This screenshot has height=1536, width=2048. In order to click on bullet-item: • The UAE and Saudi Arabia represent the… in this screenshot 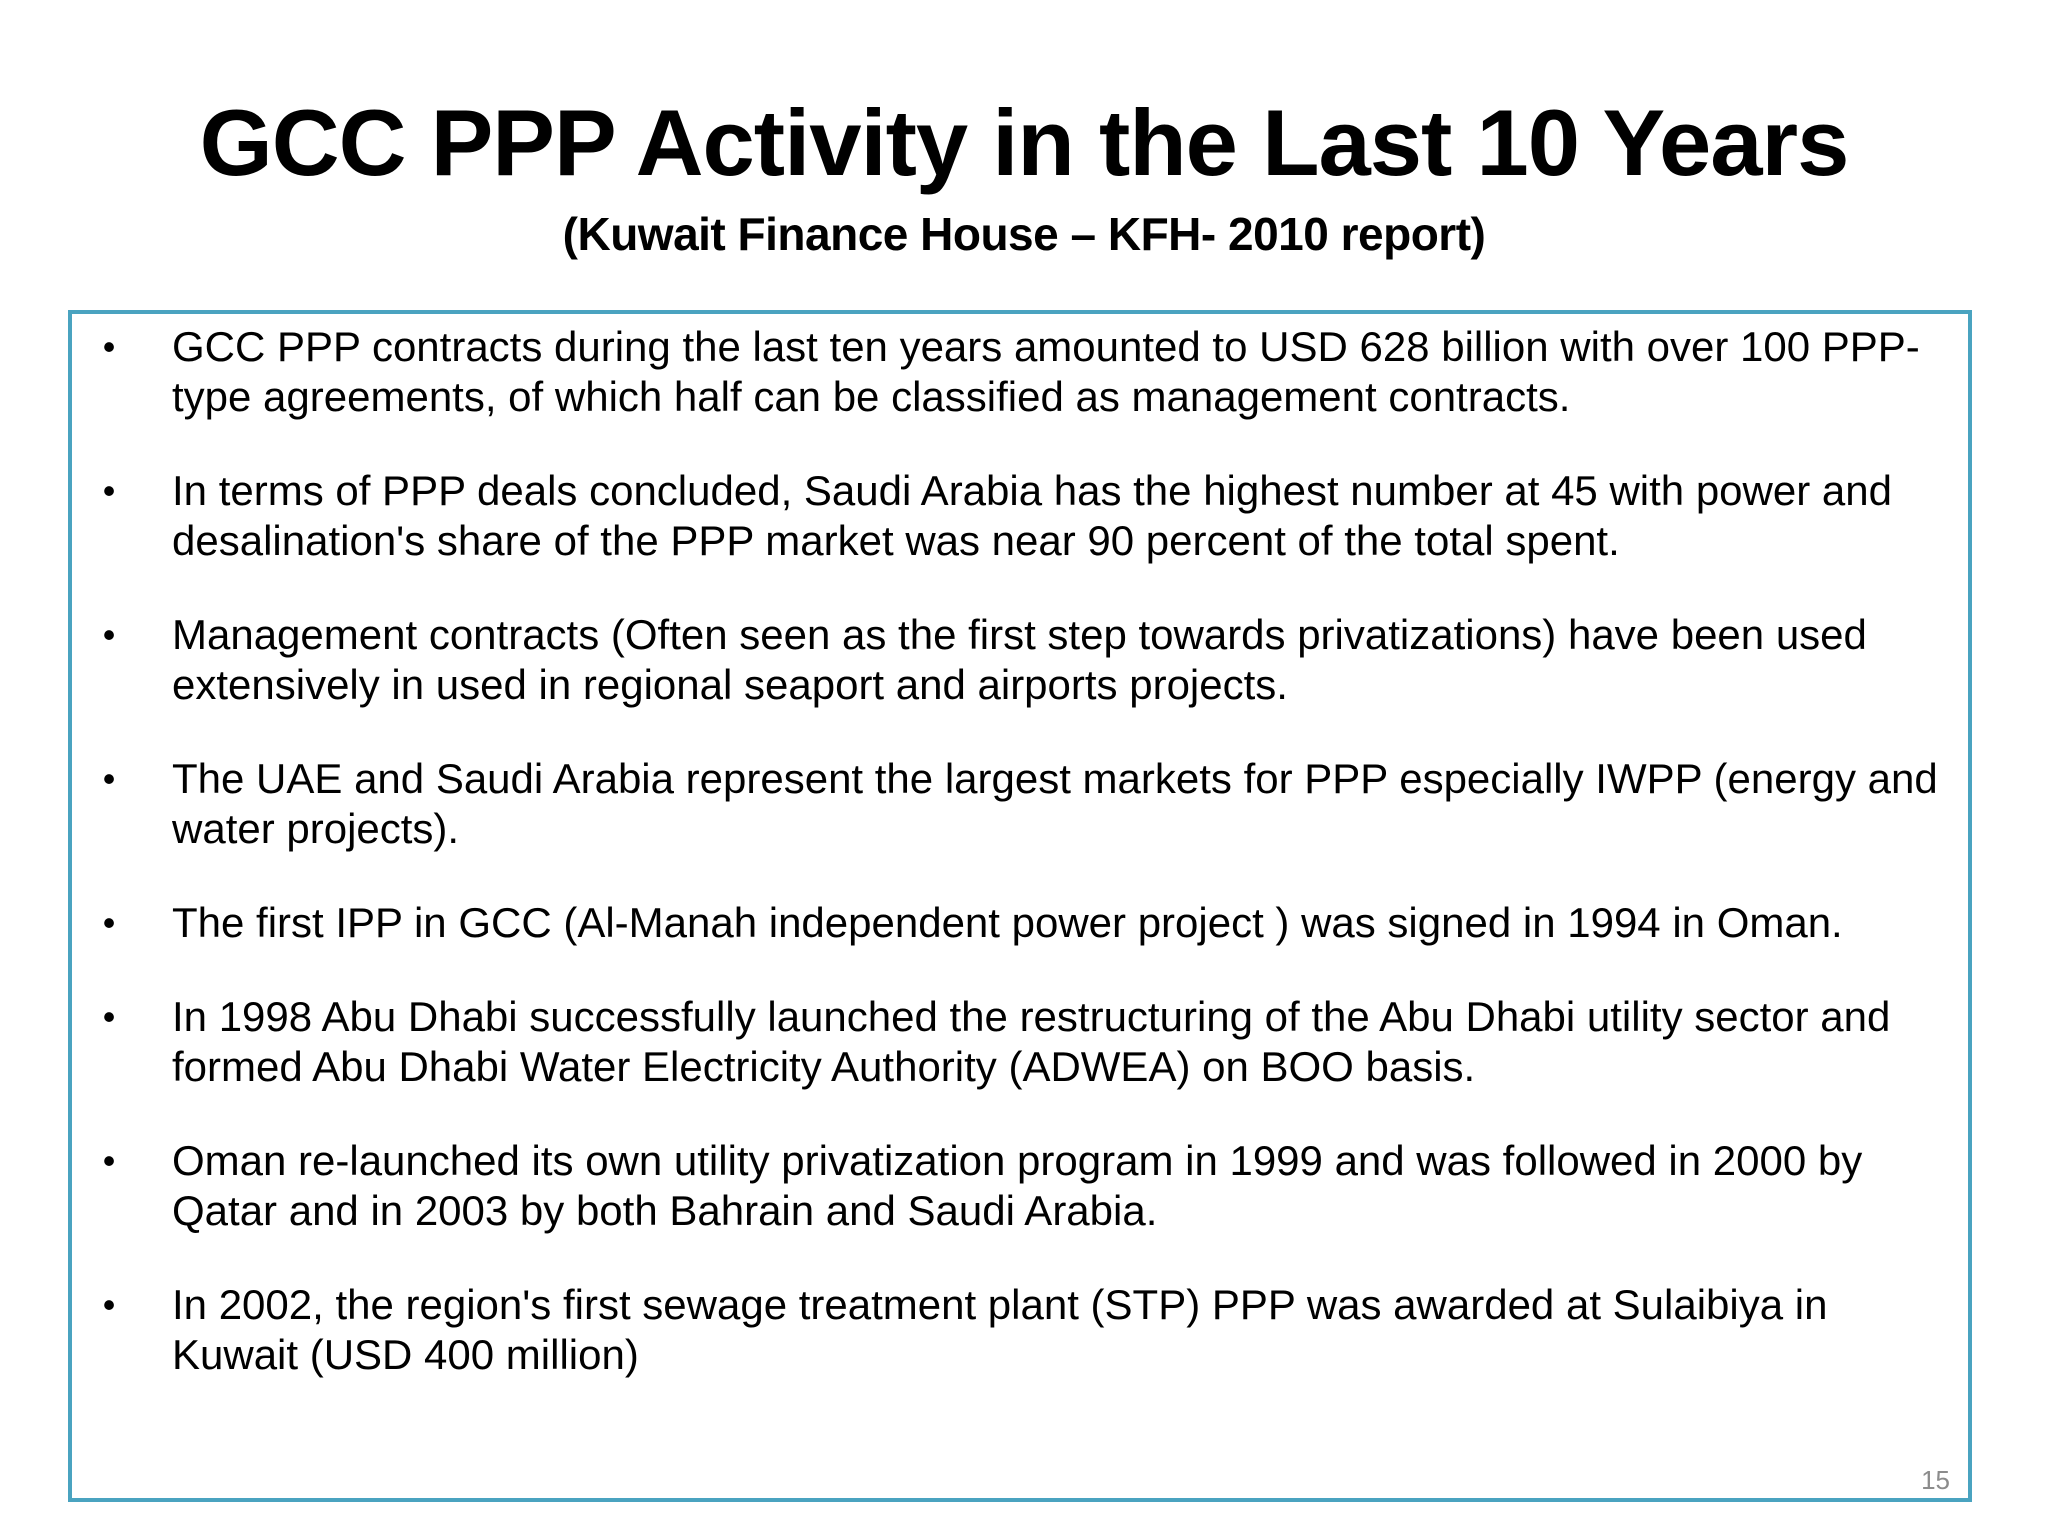, I will do `click(1020, 804)`.